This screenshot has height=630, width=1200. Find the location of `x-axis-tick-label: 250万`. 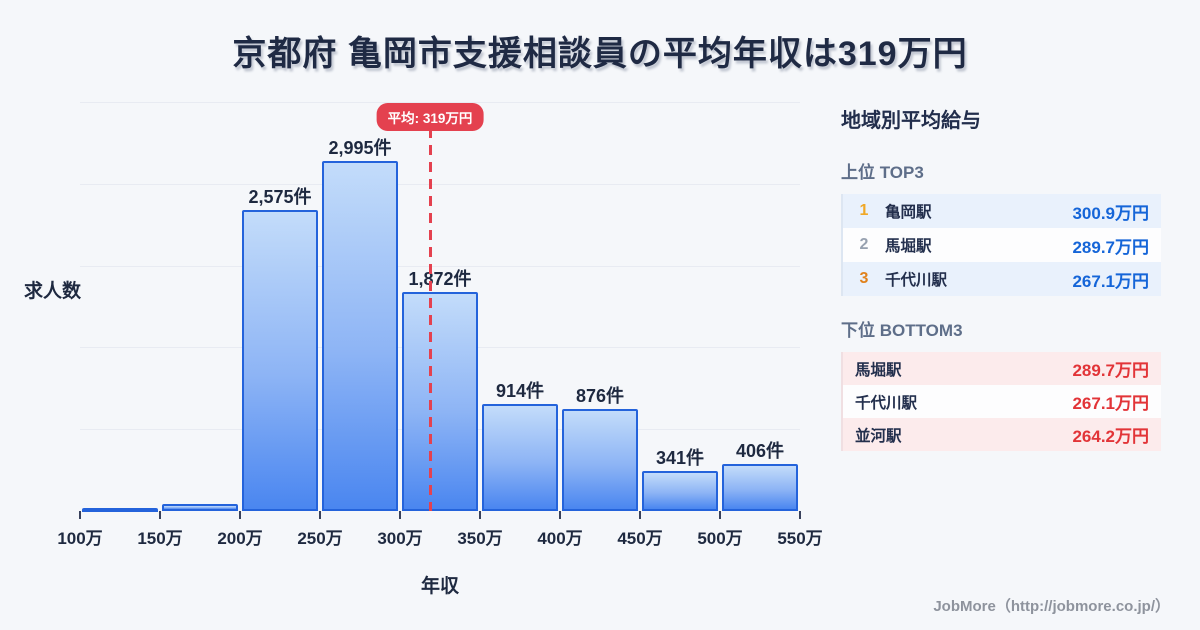

x-axis-tick-label: 250万 is located at coordinates (320, 538).